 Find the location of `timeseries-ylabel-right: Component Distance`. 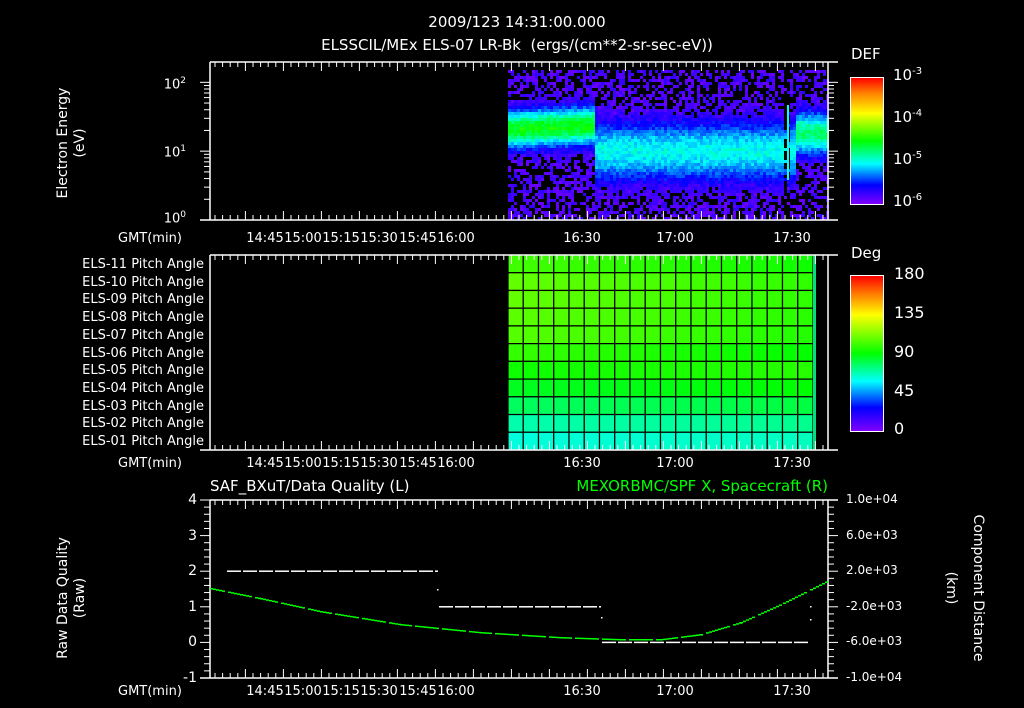

timeseries-ylabel-right: Component Distance is located at coordinates (978, 588).